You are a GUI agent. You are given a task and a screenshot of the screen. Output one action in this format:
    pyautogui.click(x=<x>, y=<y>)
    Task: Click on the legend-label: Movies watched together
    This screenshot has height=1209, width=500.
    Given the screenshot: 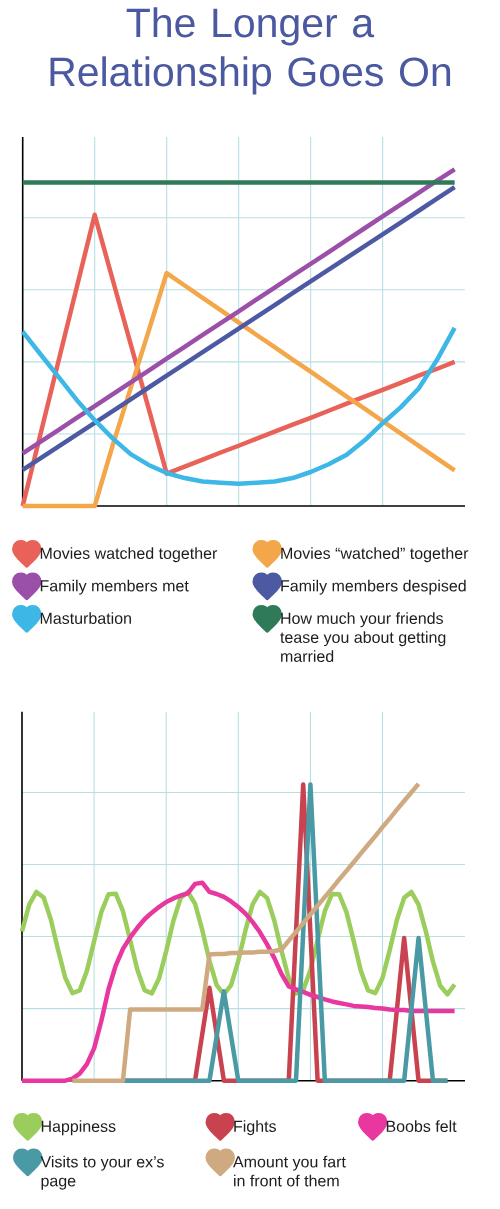 What is the action you would take?
    pyautogui.click(x=129, y=555)
    